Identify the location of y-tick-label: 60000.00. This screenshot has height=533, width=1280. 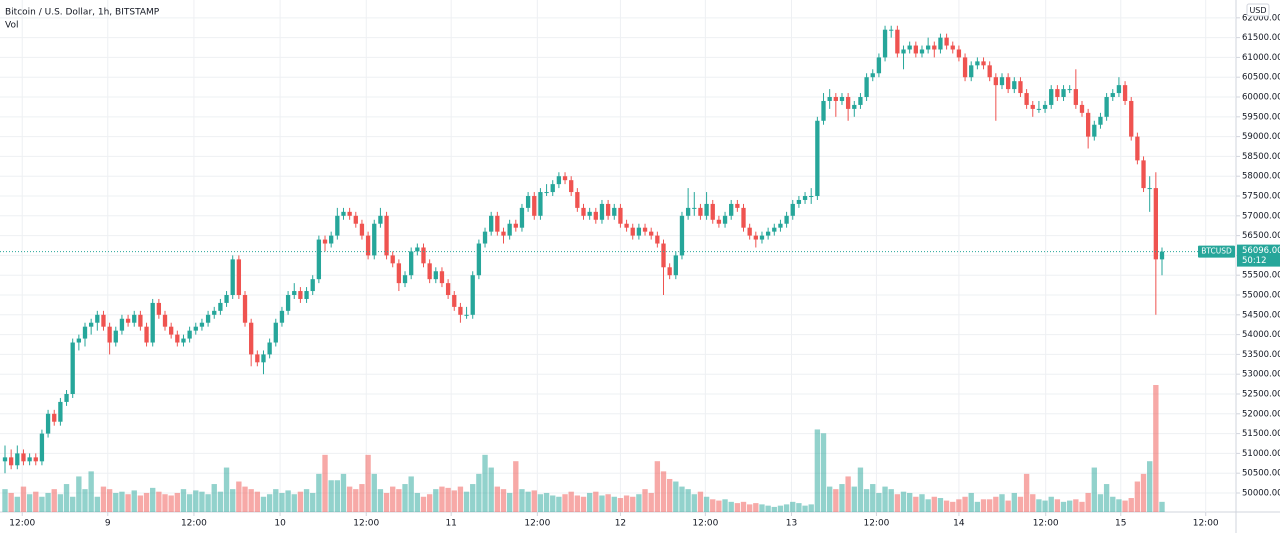
(1261, 98).